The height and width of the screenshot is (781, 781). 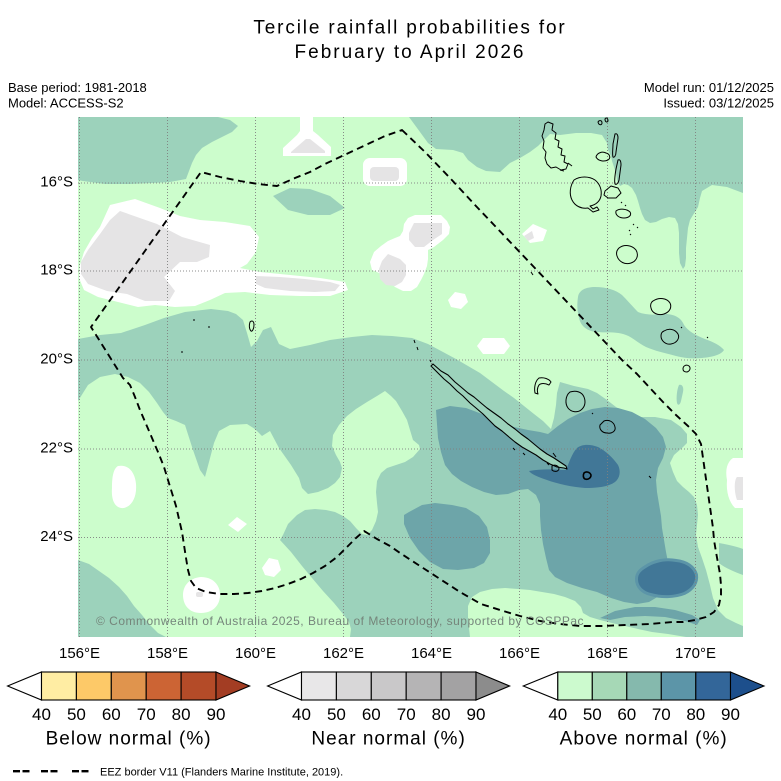 What do you see at coordinates (56, 536) in the screenshot?
I see `svg-text: 24°S` at bounding box center [56, 536].